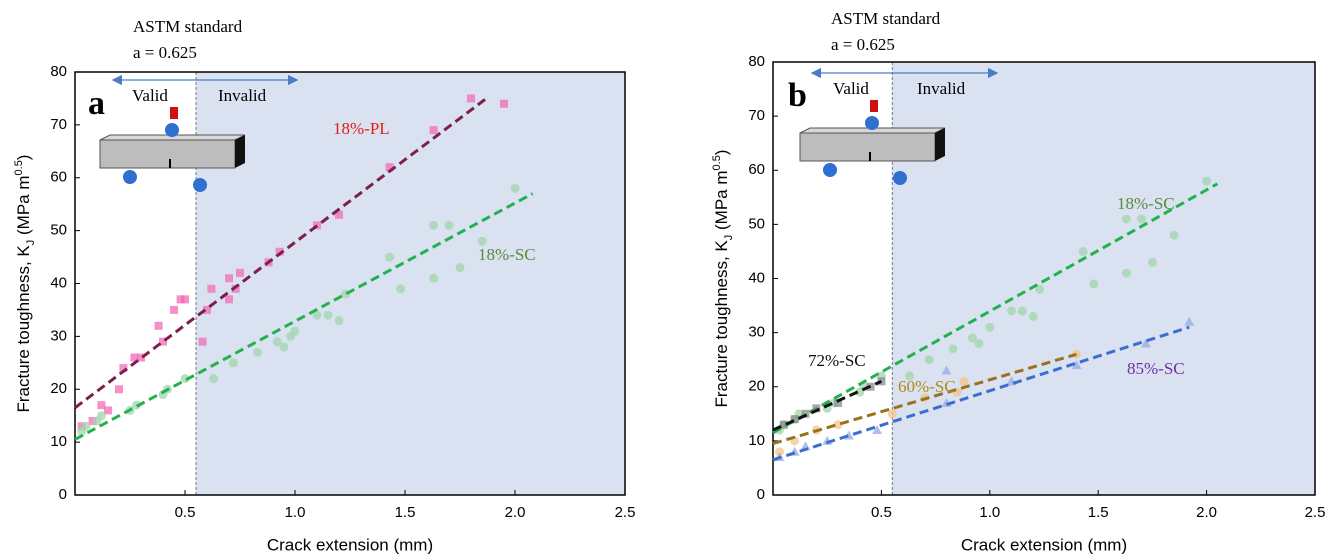 This screenshot has height=555, width=1326. What do you see at coordinates (23, 329) in the screenshot?
I see `y-axis-title-part: Fracture toughness, K` at bounding box center [23, 329].